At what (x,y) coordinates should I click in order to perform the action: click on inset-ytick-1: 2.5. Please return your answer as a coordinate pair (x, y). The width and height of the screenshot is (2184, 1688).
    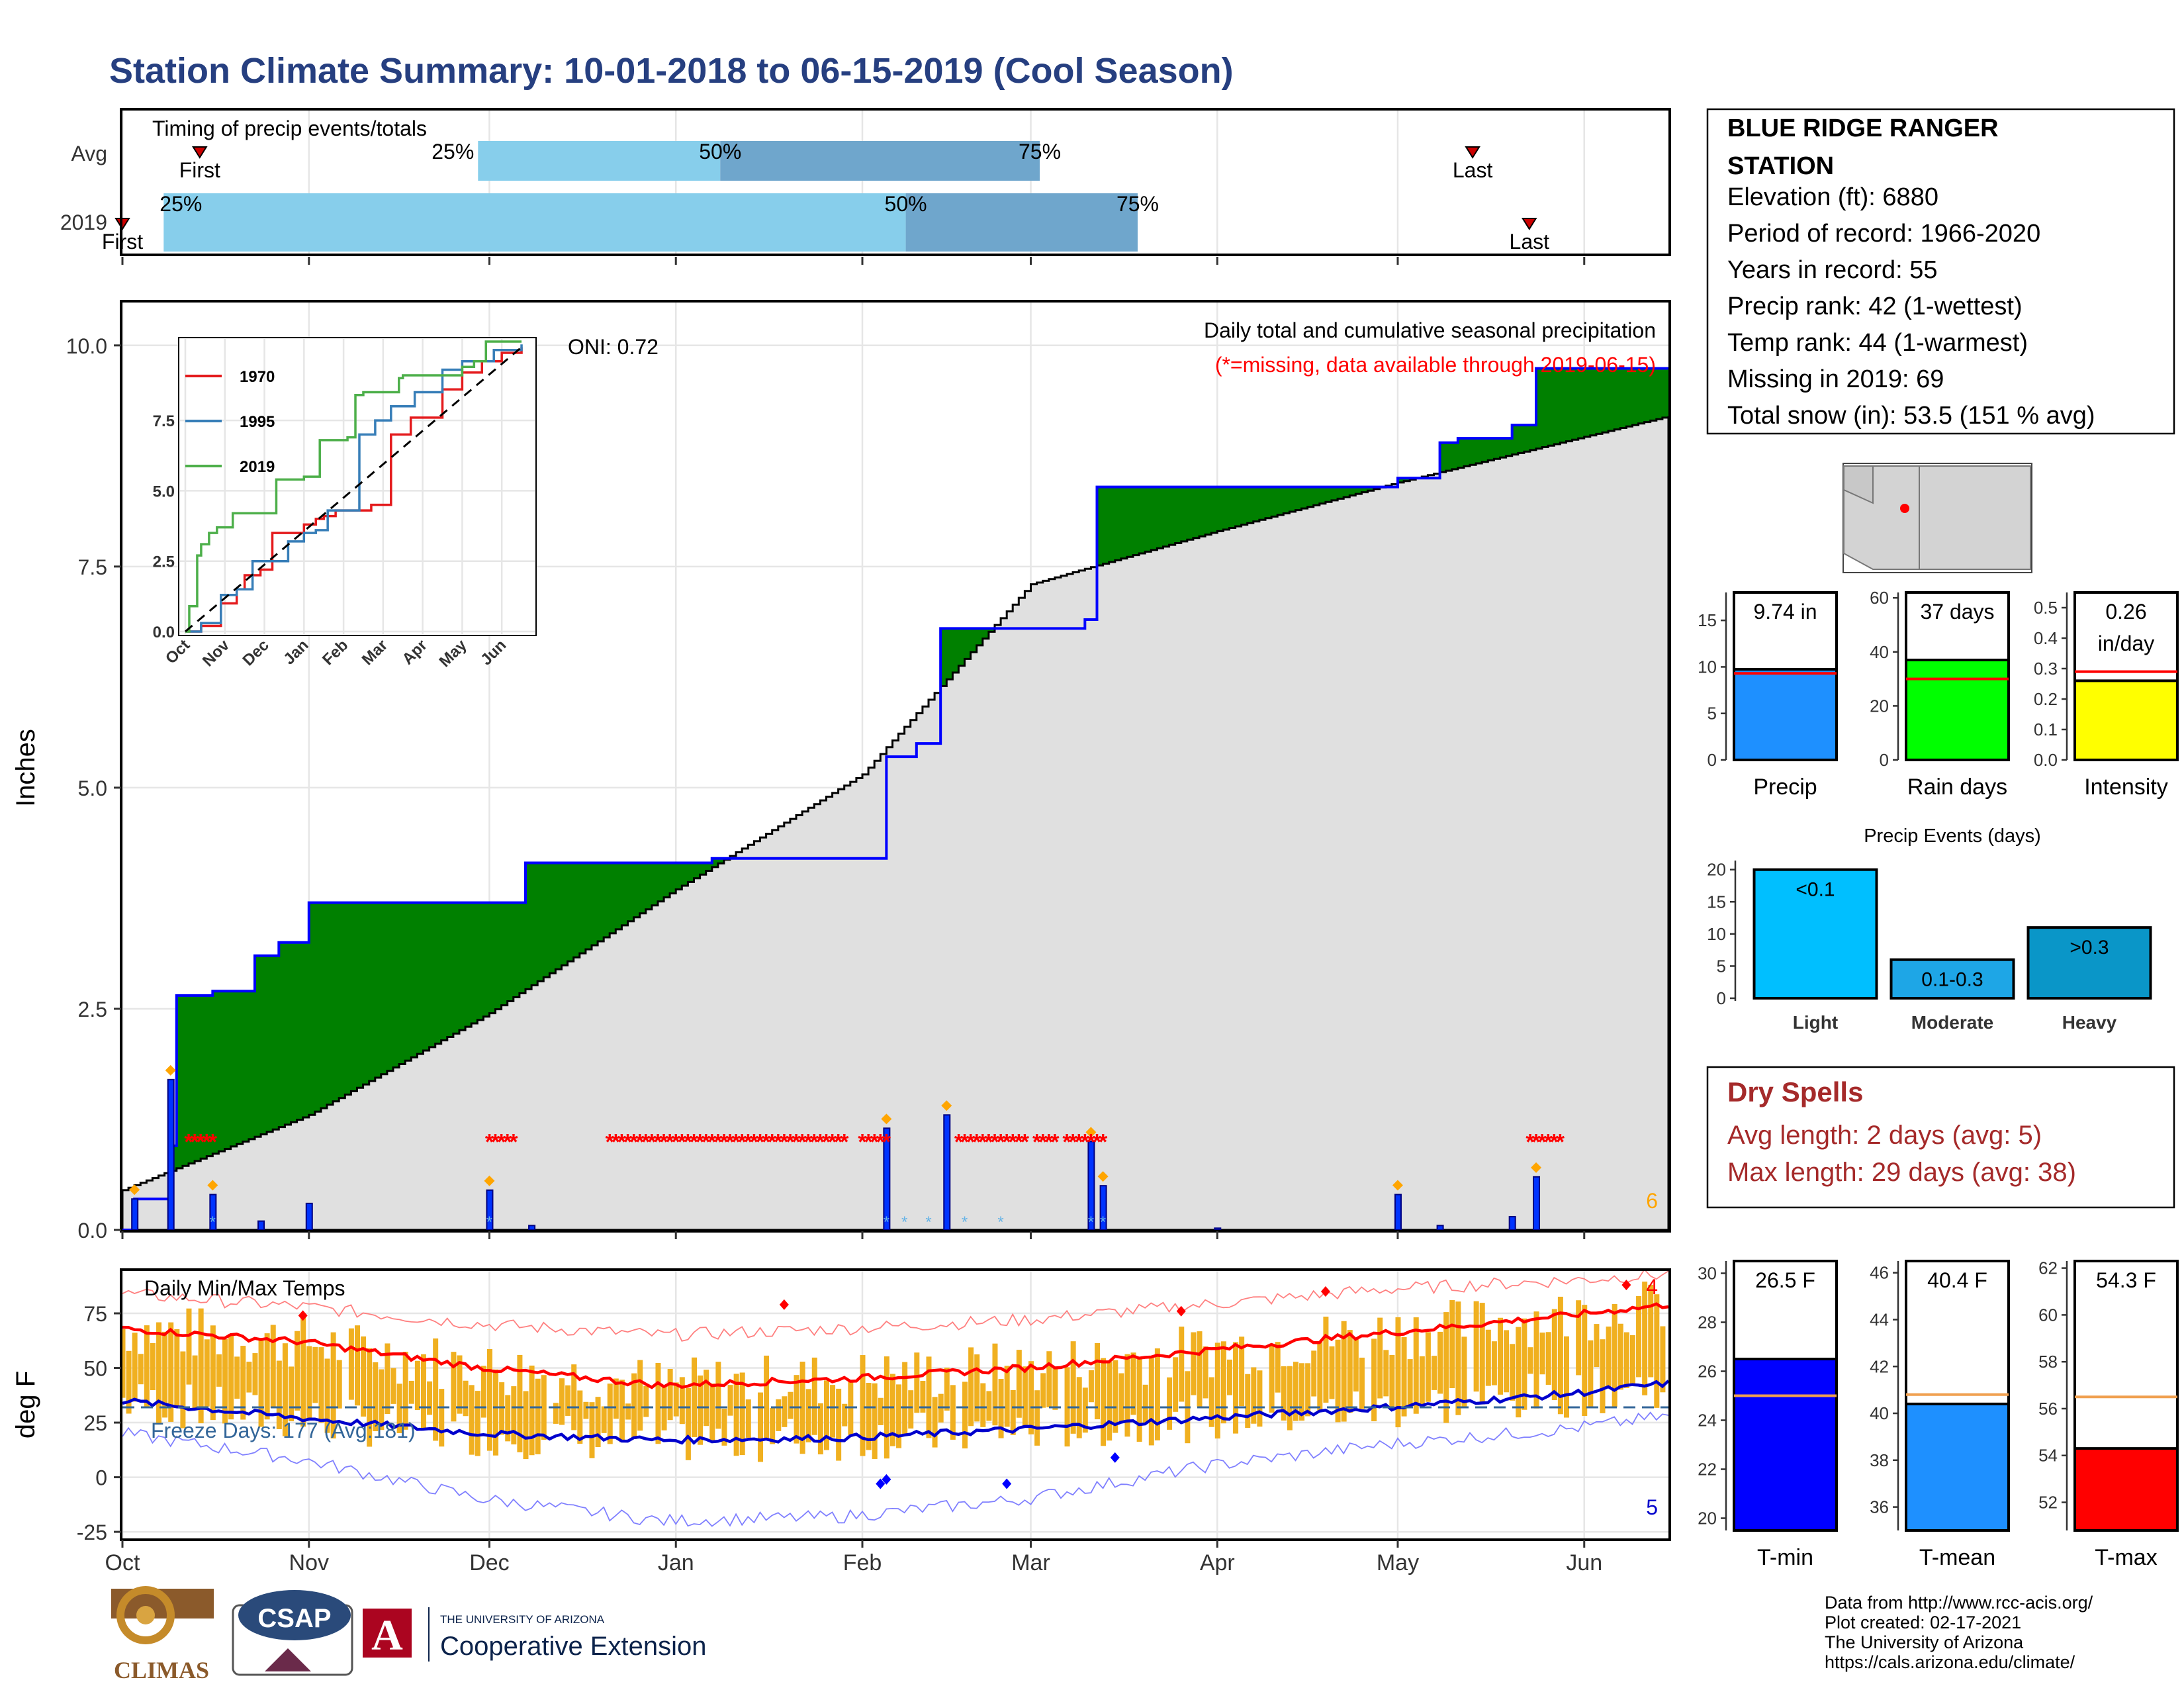
    Looking at the image, I should click on (164, 562).